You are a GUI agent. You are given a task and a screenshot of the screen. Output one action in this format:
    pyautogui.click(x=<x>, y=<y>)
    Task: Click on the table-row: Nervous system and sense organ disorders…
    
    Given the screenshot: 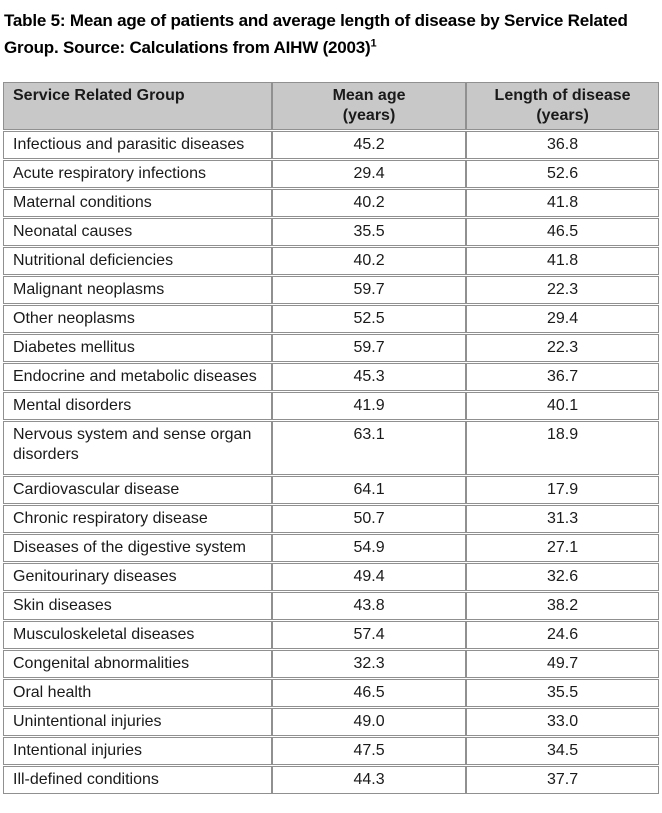 What is the action you would take?
    pyautogui.click(x=331, y=448)
    